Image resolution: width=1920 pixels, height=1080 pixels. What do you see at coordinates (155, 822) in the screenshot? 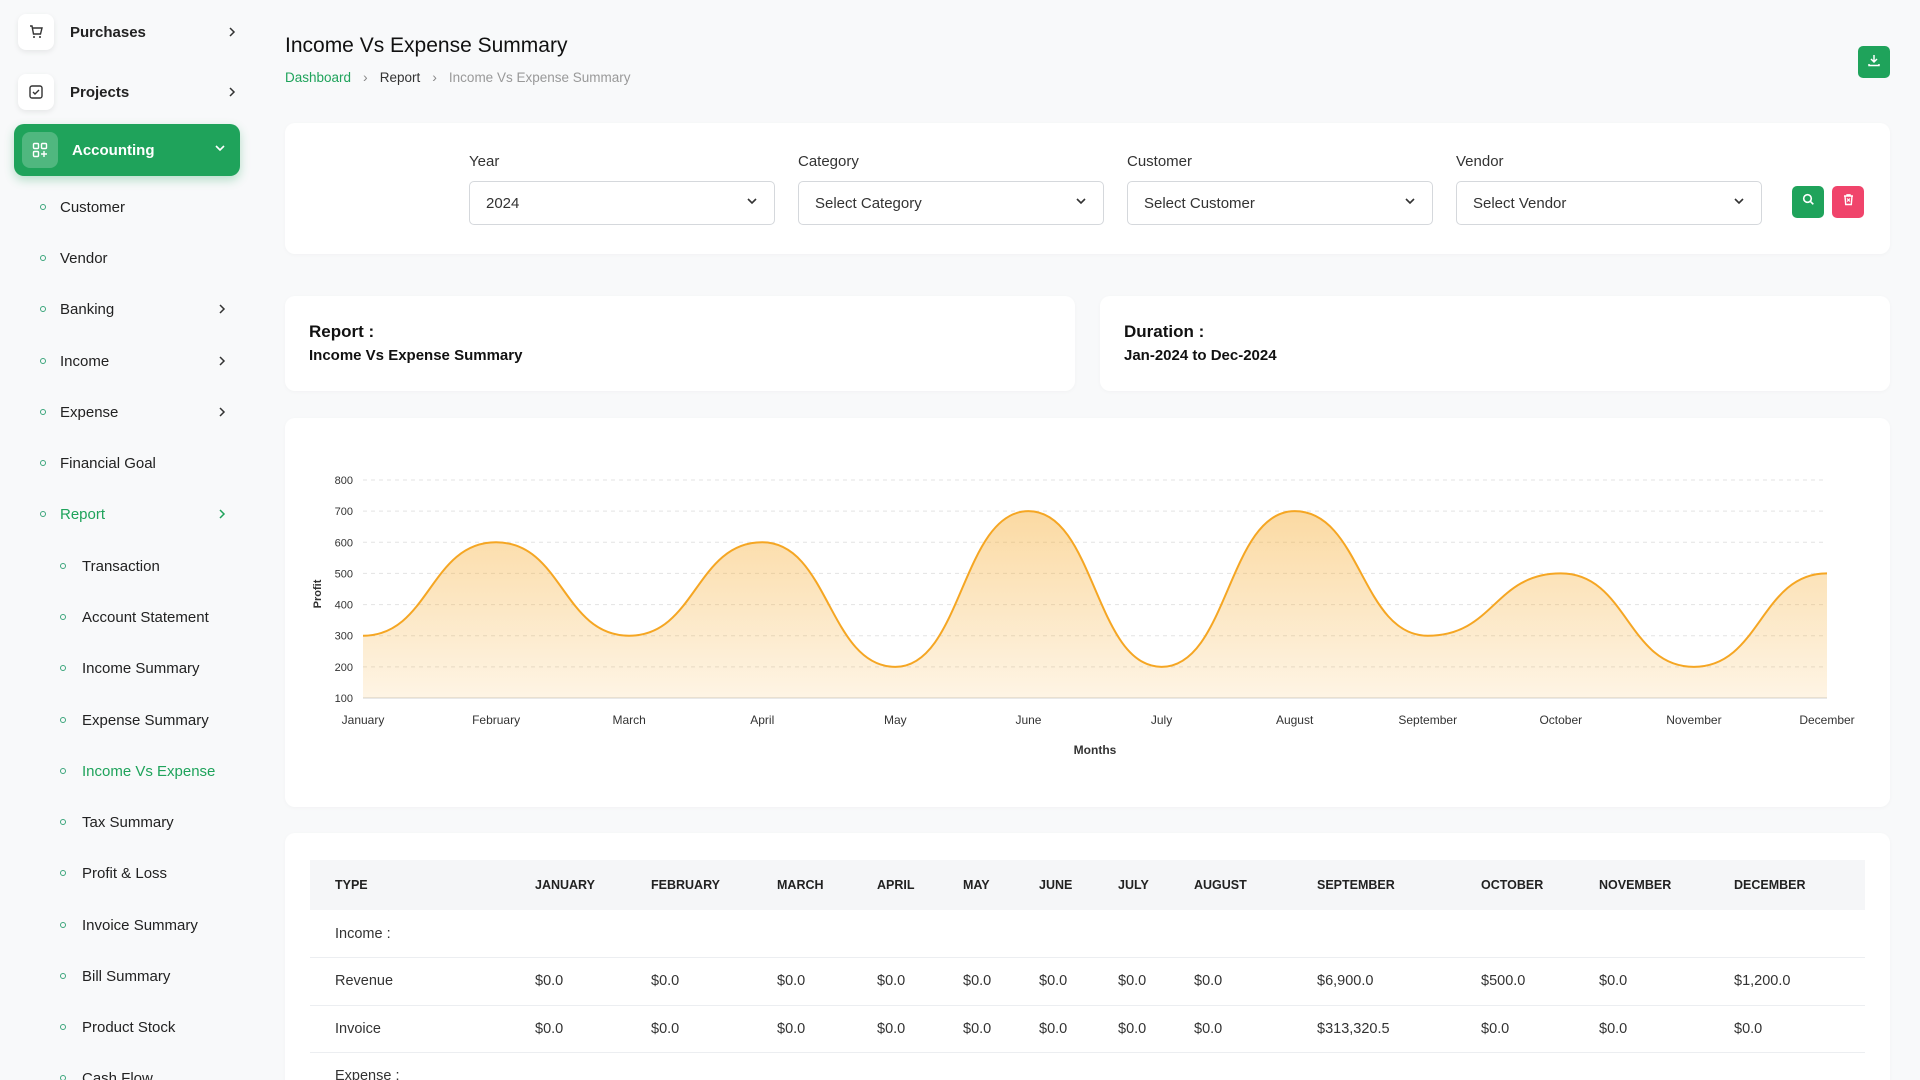
I see `sidebar-item-tax-summary: Tax Summary` at bounding box center [155, 822].